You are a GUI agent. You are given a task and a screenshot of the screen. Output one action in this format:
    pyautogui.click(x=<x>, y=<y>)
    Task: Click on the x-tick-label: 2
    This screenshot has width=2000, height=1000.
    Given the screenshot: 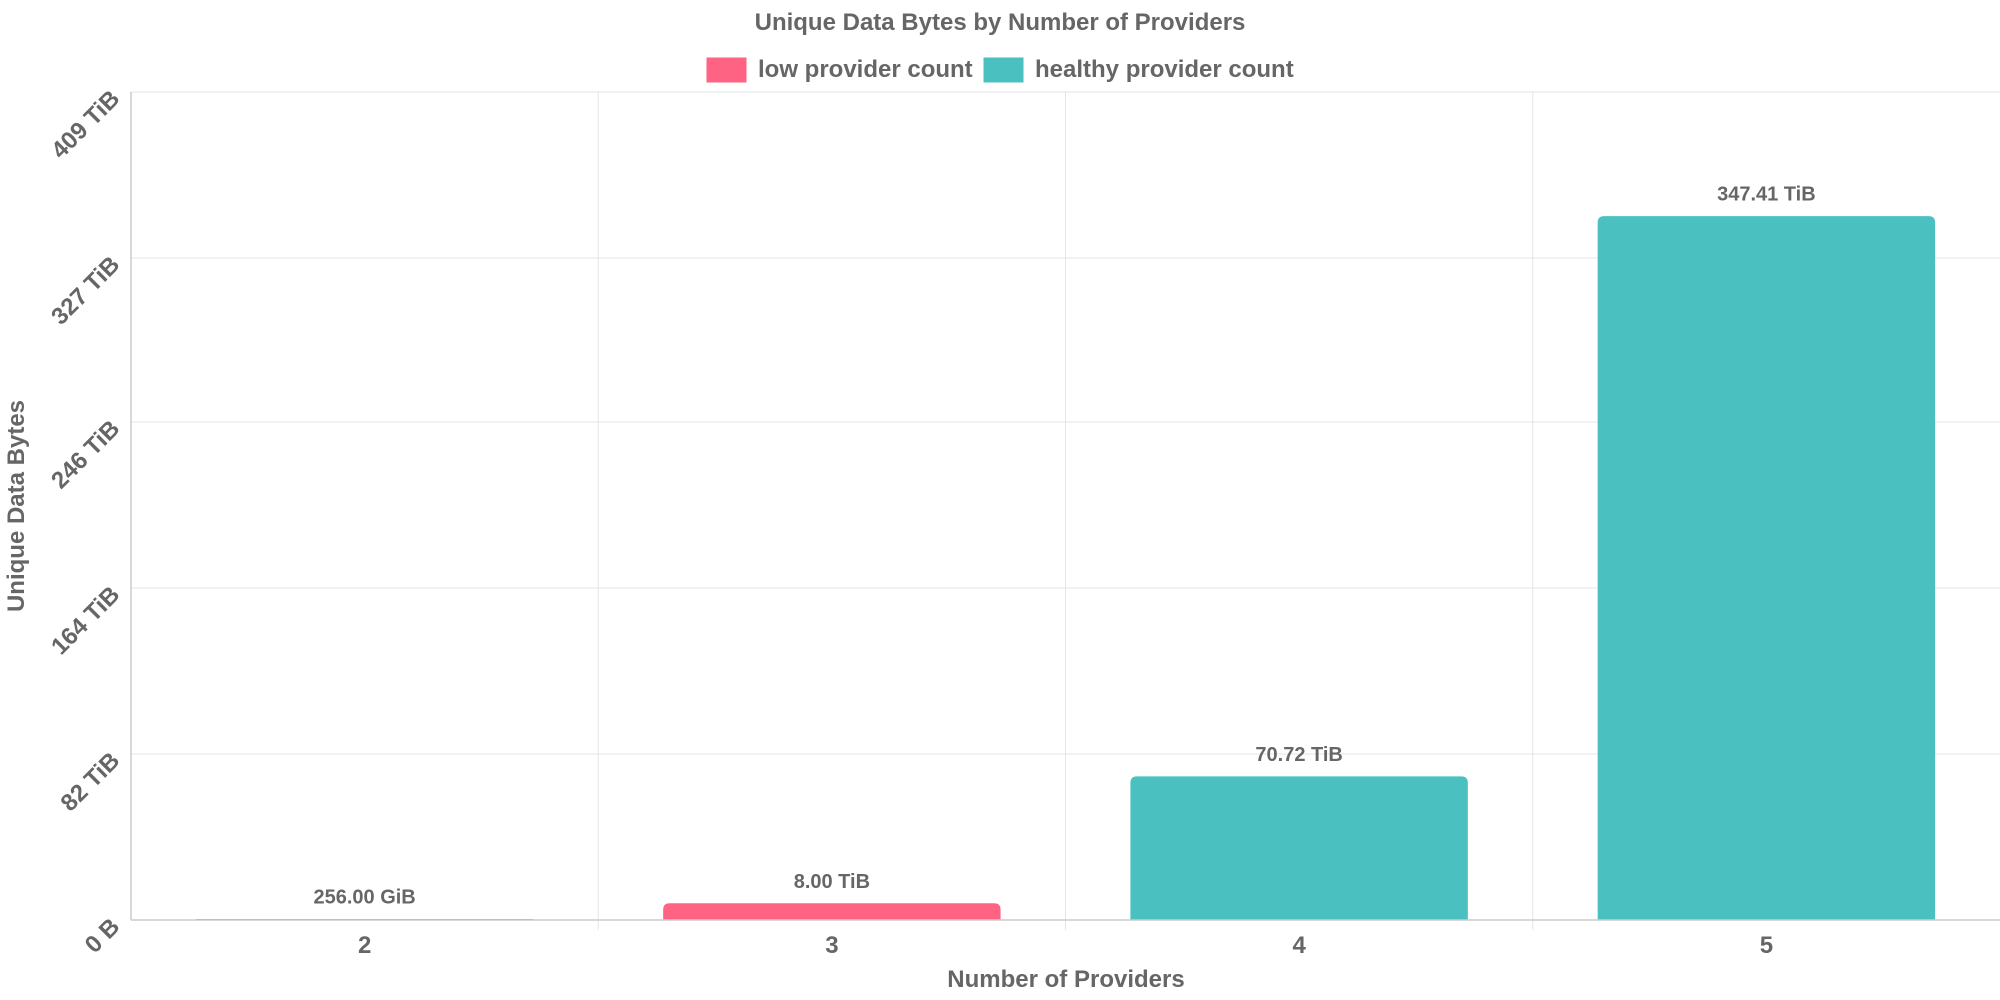 What is the action you would take?
    pyautogui.click(x=364, y=945)
    